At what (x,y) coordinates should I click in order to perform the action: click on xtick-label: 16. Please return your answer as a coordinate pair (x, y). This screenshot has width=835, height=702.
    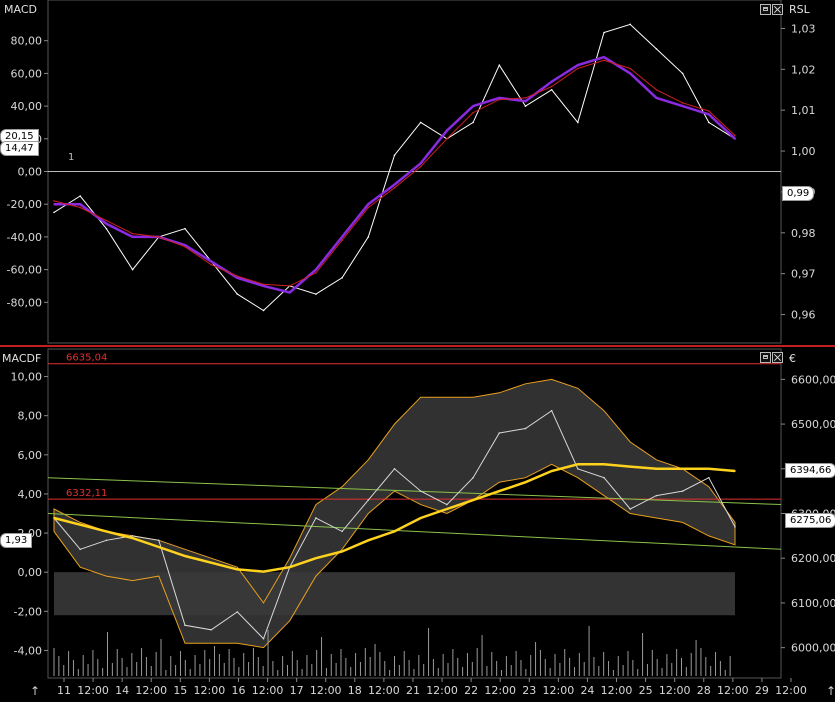
    Looking at the image, I should click on (238, 690).